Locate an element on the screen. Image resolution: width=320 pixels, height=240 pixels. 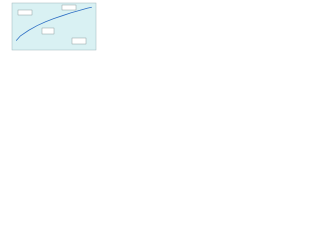
line is located at coordinates (53, 23).